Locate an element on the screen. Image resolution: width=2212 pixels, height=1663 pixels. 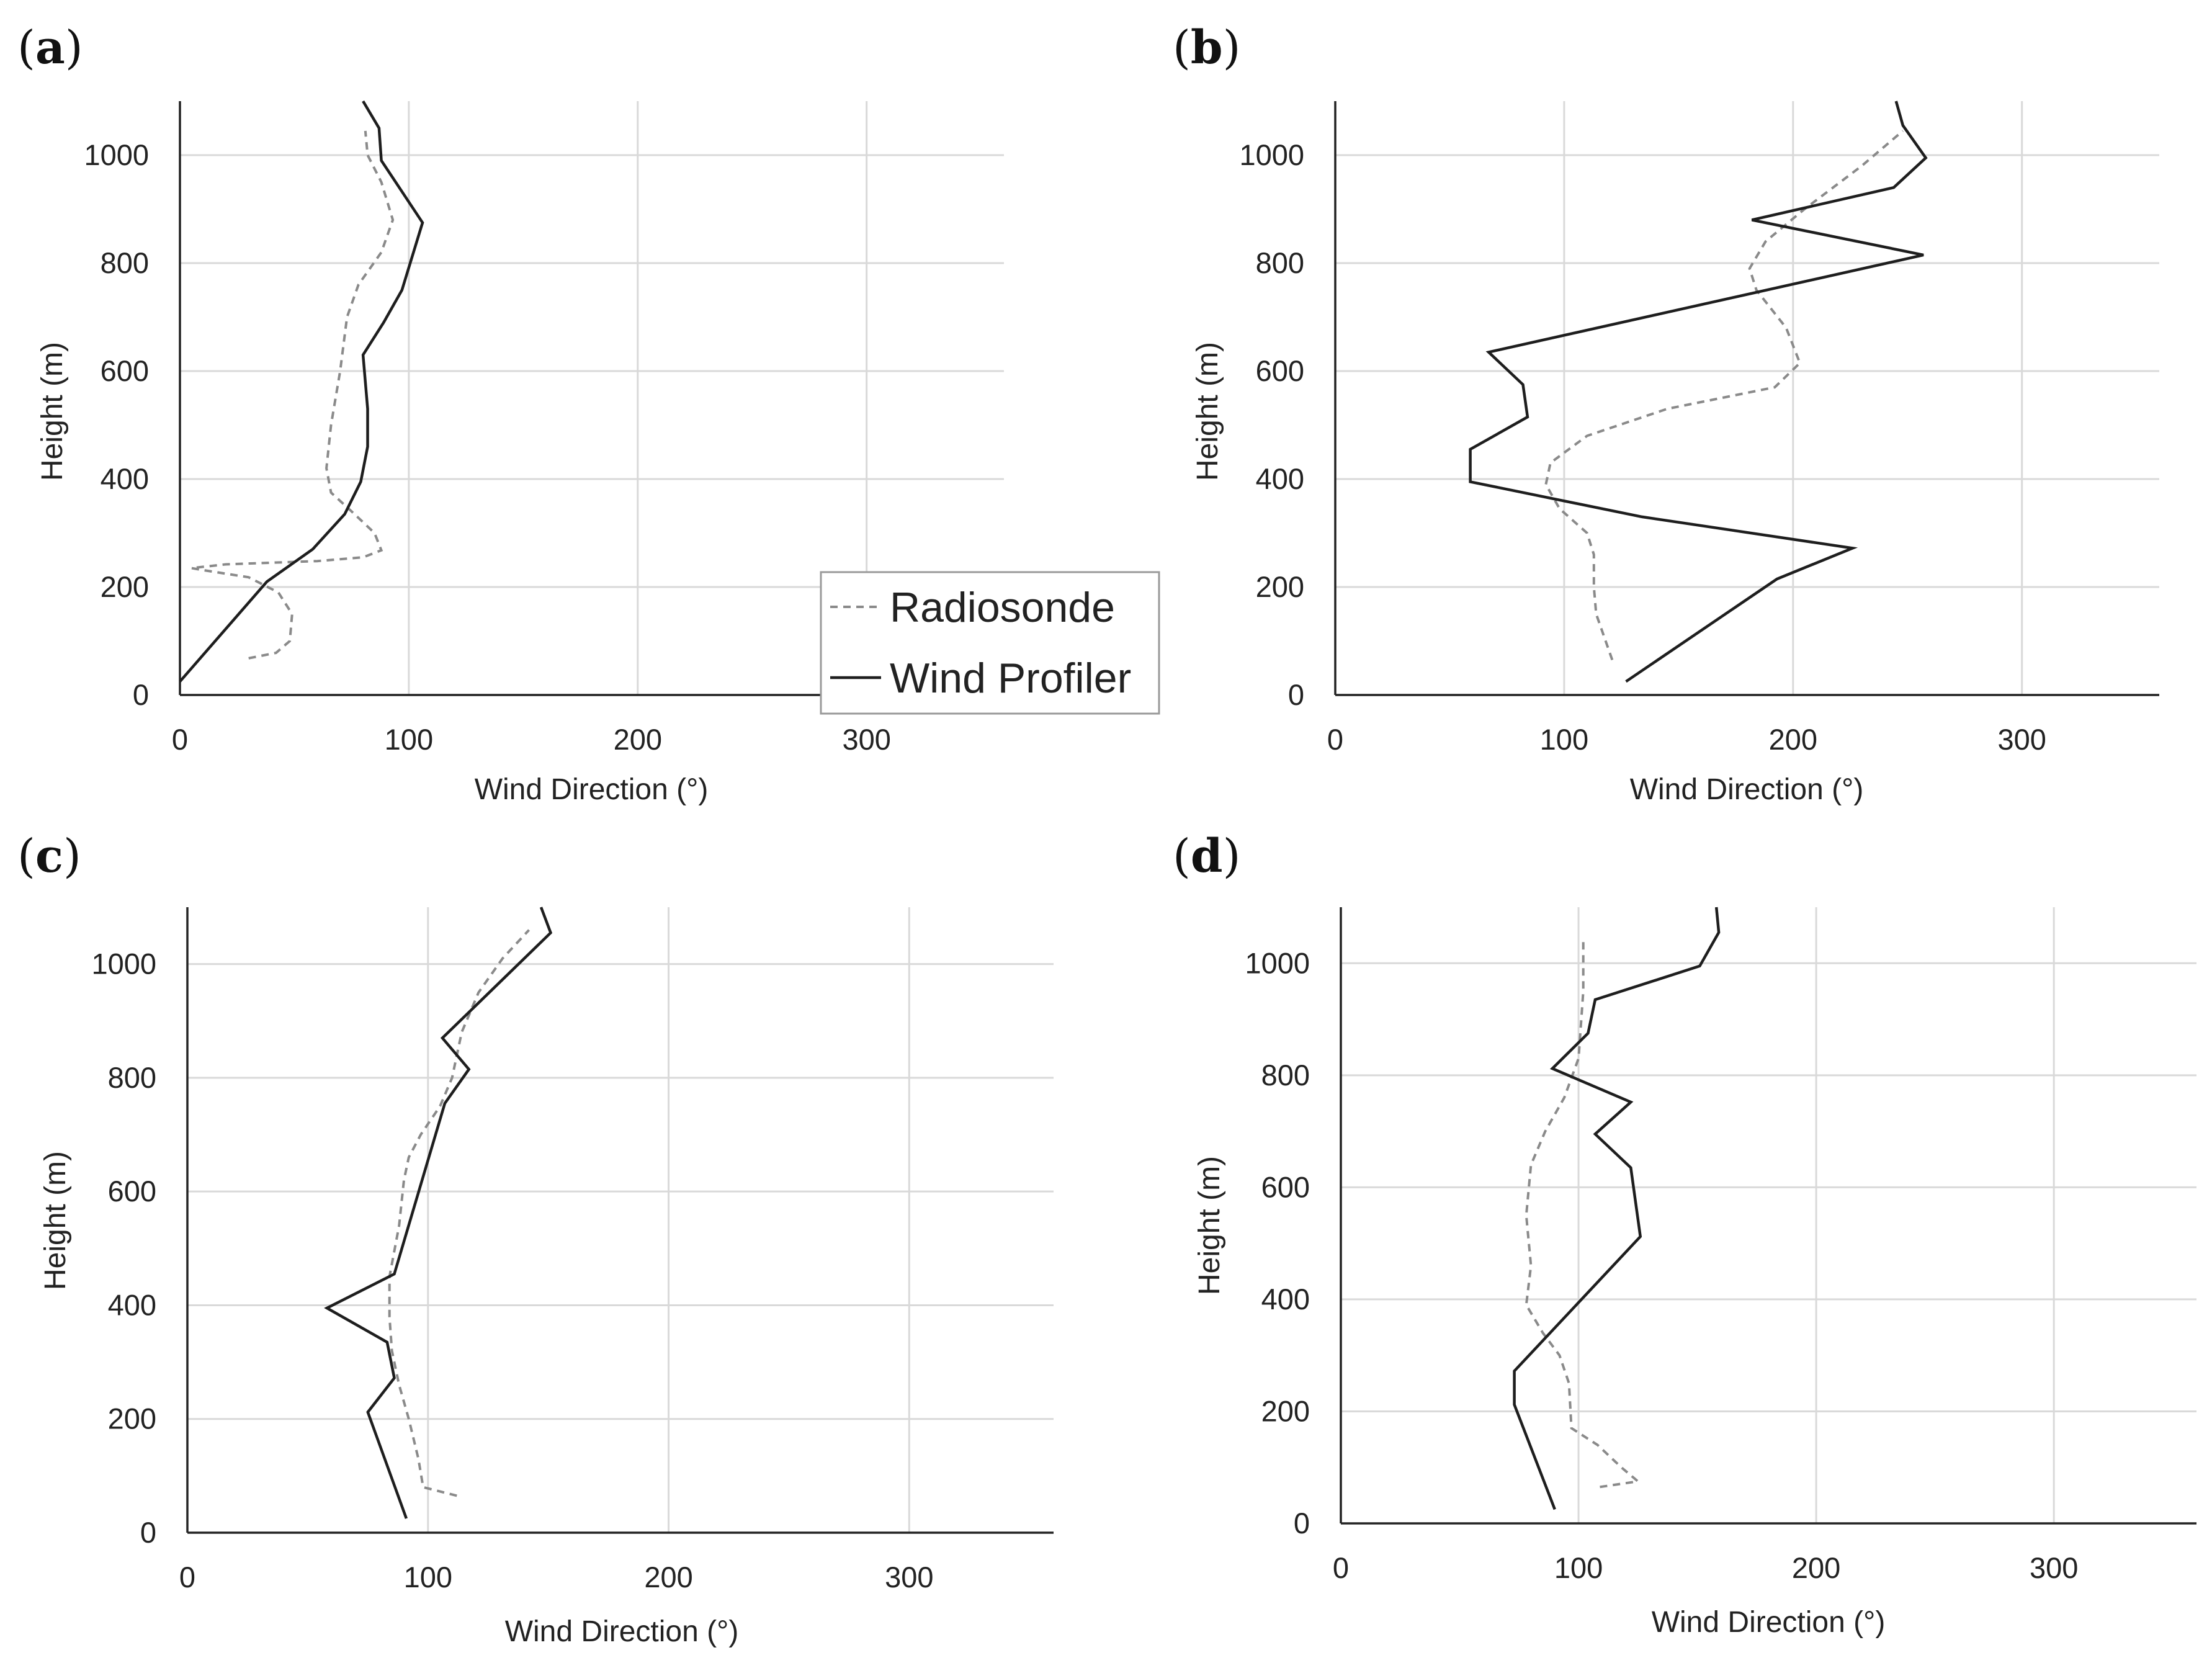
panel-b-xtick-300: 300 is located at coordinates (2022, 739).